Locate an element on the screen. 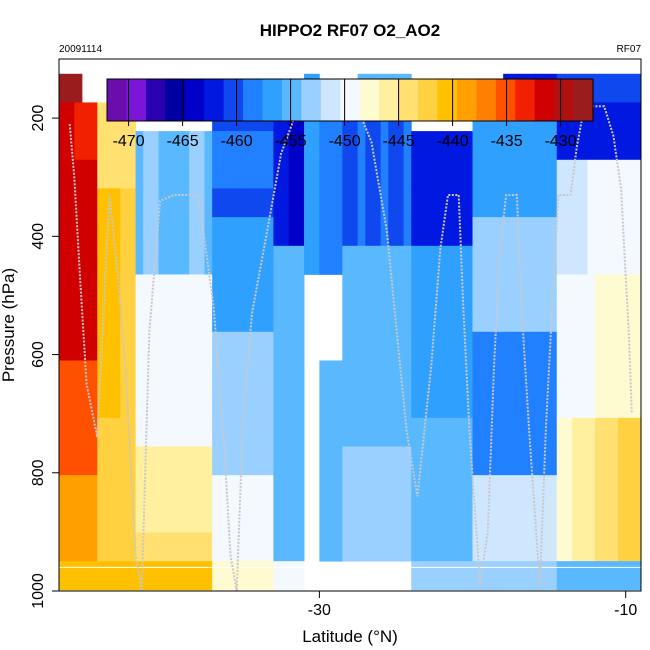 The height and width of the screenshot is (650, 650). x-axis-label: Latitude (°N) is located at coordinates (350, 636).